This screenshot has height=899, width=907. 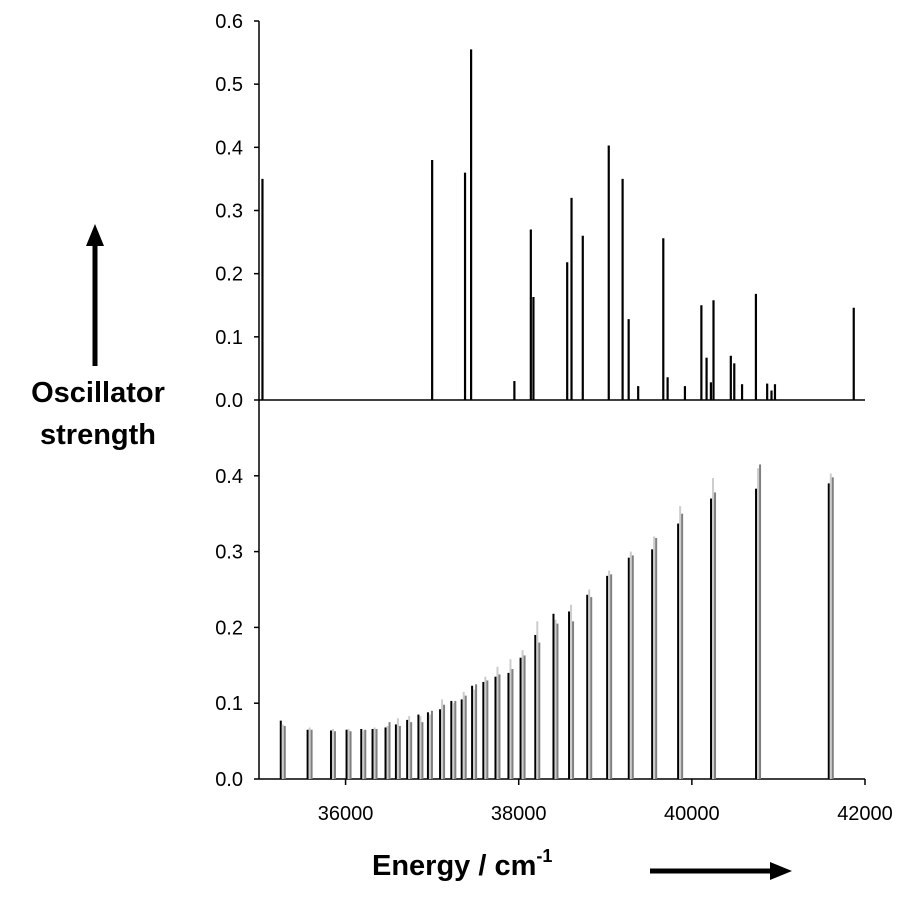 What do you see at coordinates (519, 814) in the screenshot?
I see `x-tick-label: 38000` at bounding box center [519, 814].